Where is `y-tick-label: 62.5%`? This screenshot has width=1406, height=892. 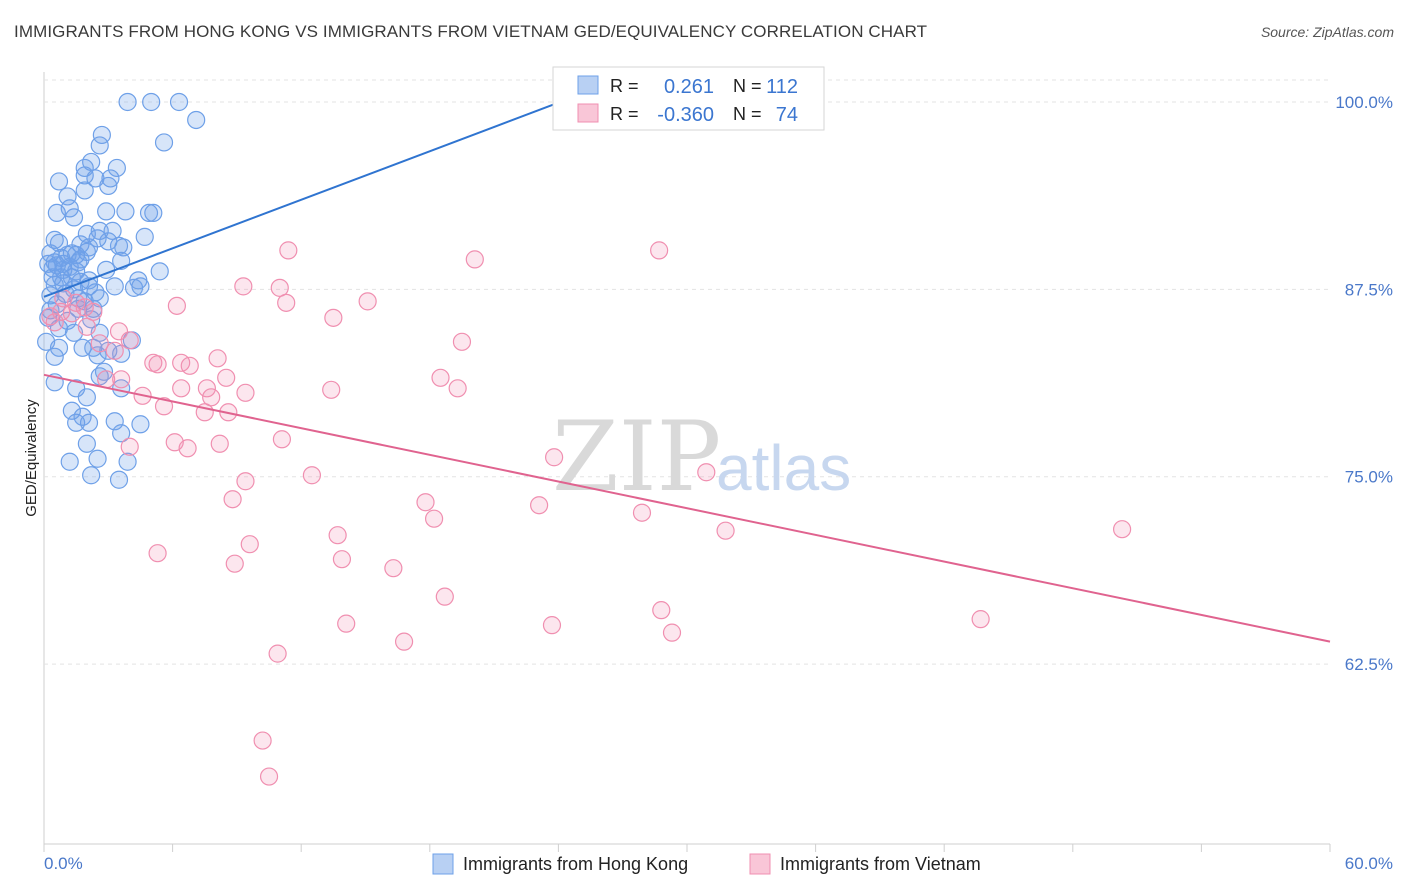
y-tick-label: 62.5% is located at coordinates (1369, 664).